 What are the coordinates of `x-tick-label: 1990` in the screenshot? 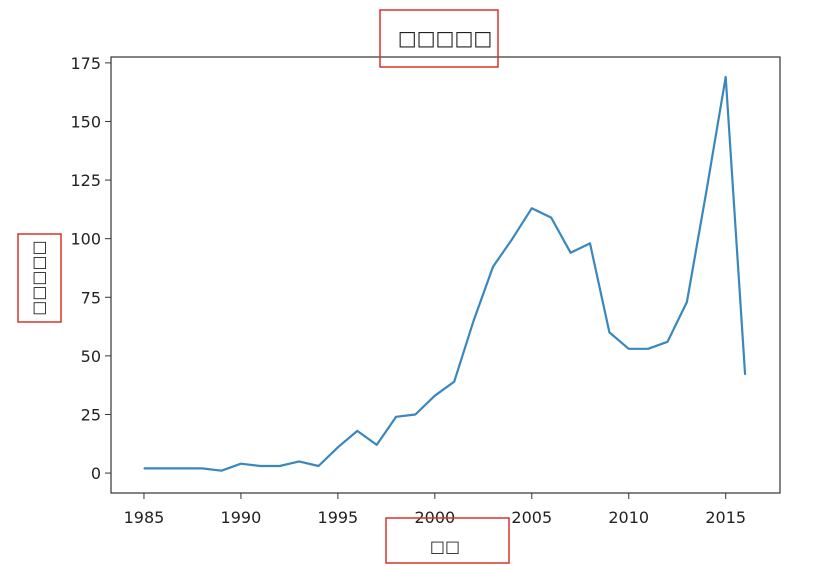 It's located at (241, 517).